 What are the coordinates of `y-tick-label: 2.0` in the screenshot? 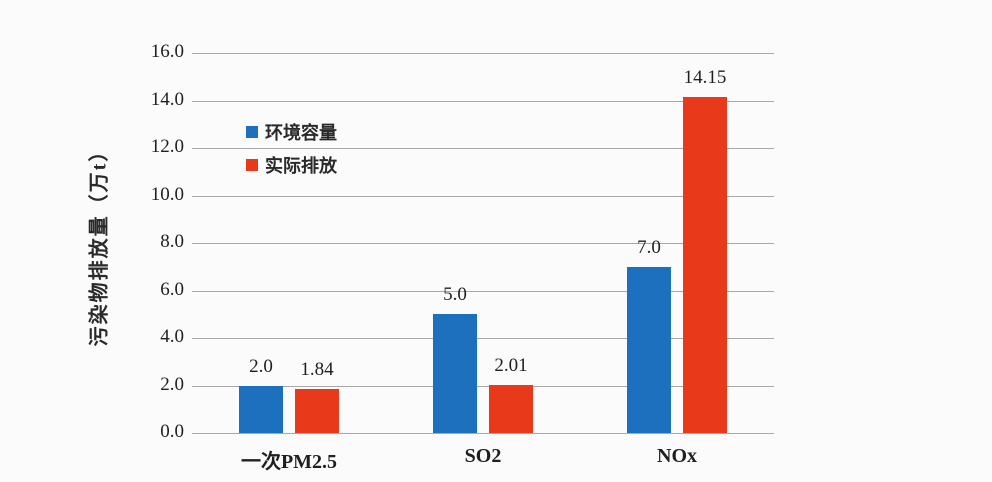 It's located at (172, 384).